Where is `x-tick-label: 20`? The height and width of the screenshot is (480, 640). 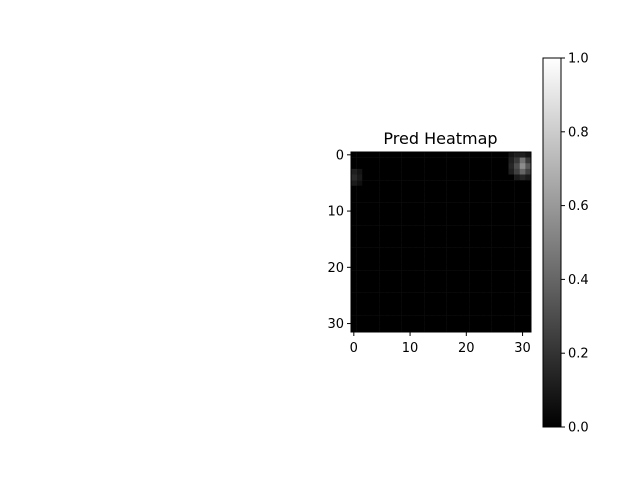 x-tick-label: 20 is located at coordinates (466, 348).